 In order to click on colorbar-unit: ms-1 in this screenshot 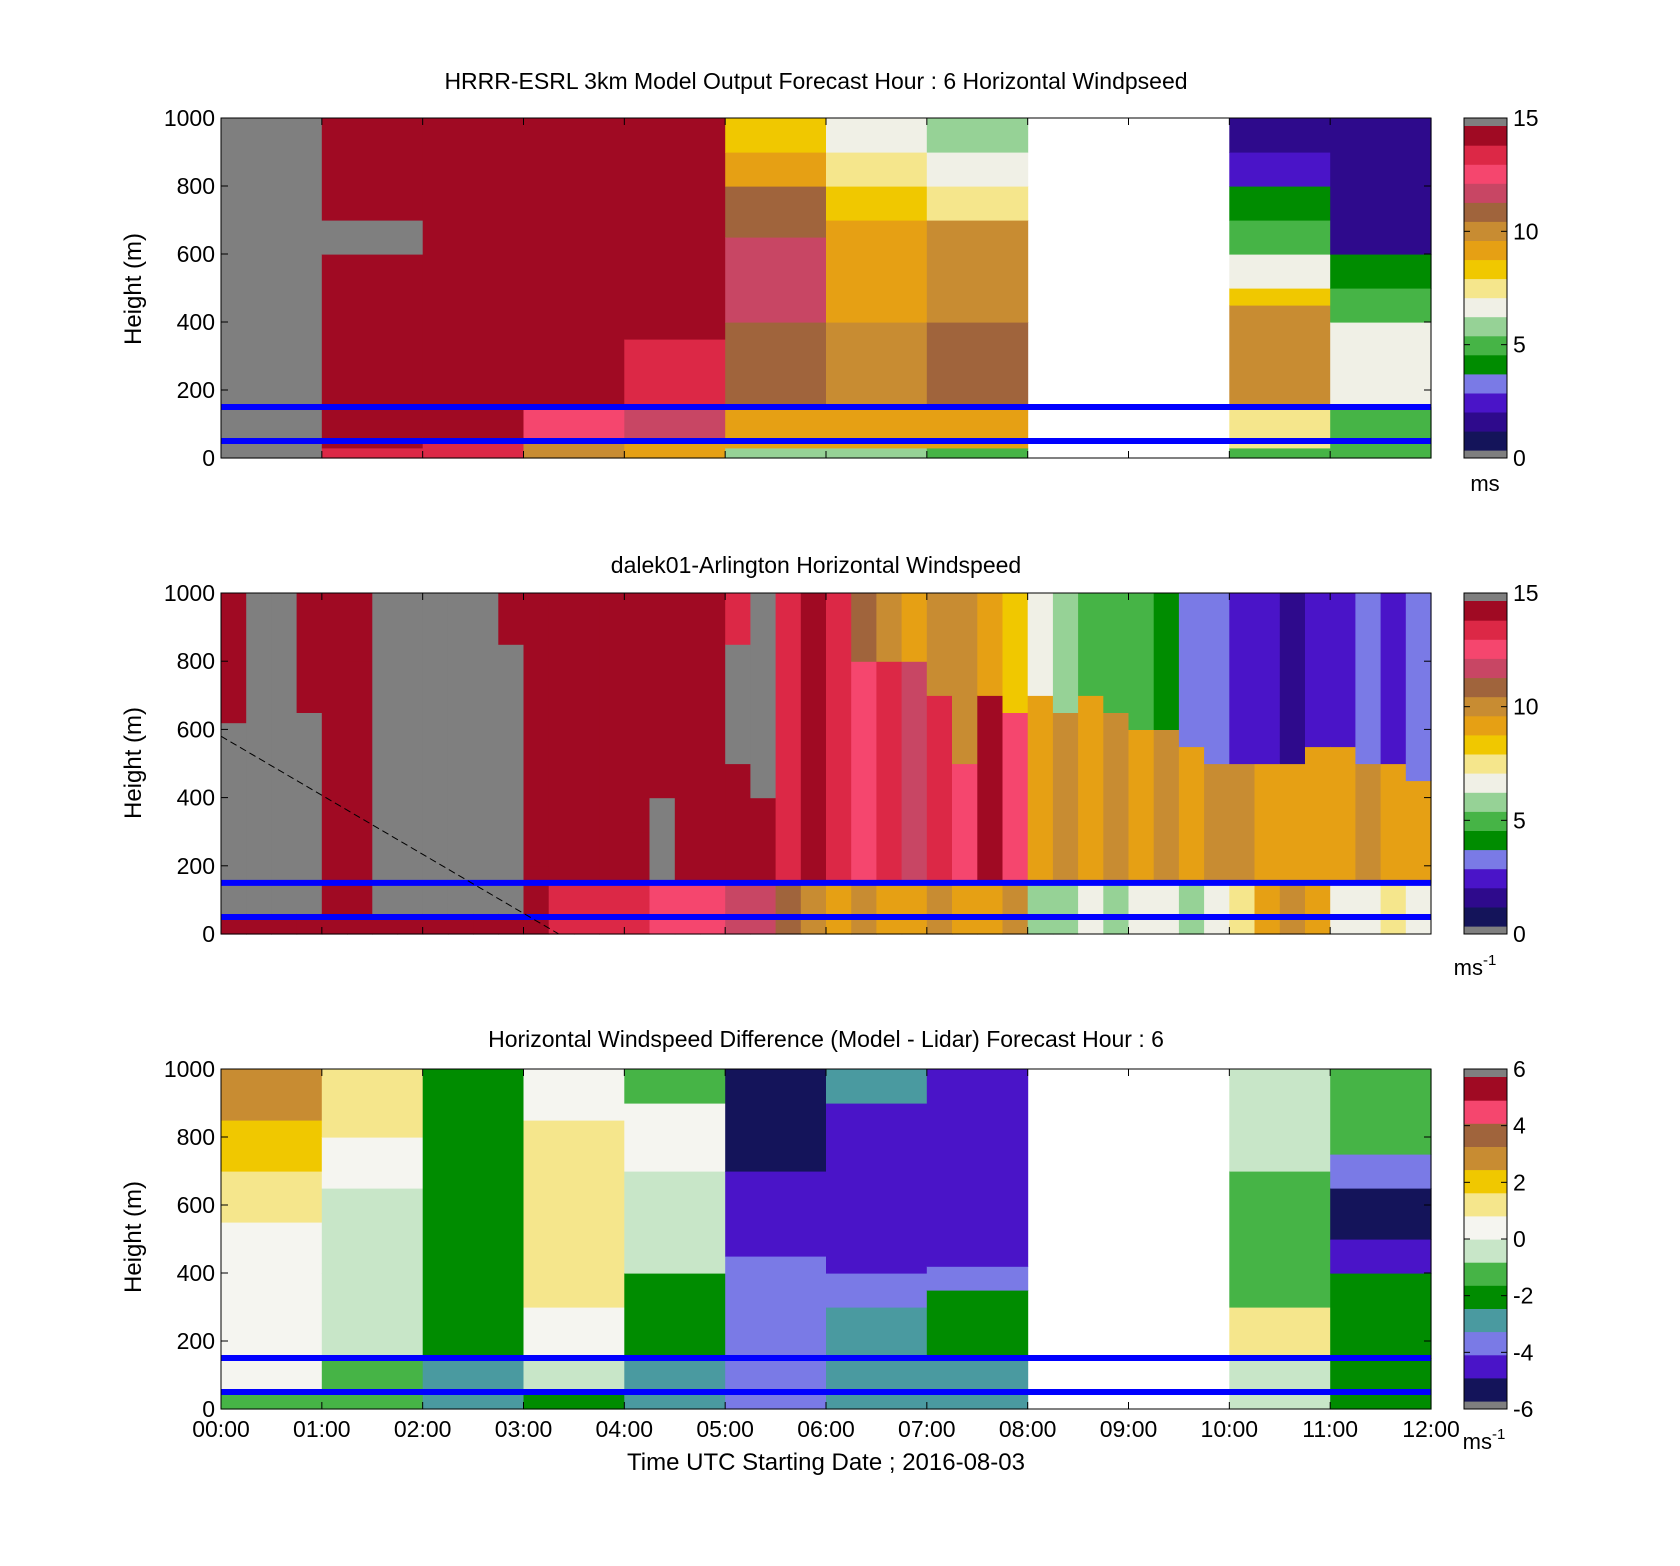, I will do `click(1475, 966)`.